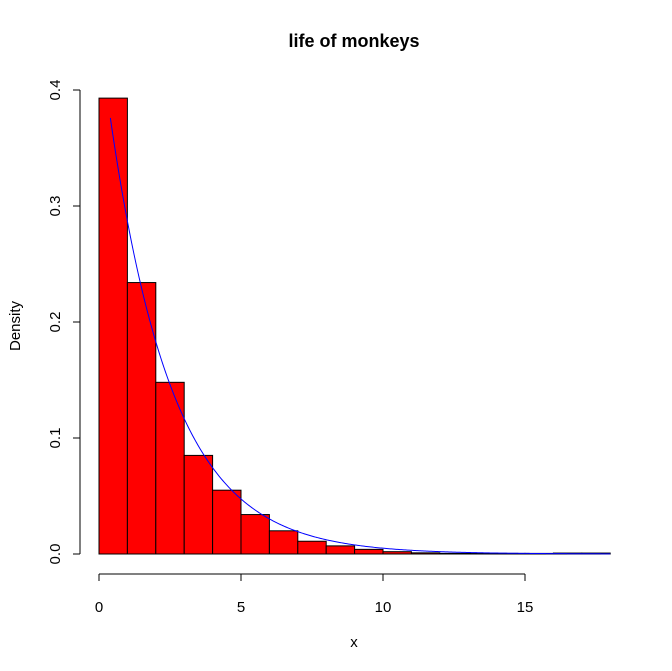 This screenshot has height=671, width=672. What do you see at coordinates (525, 607) in the screenshot?
I see `x-tick-label-3: 15` at bounding box center [525, 607].